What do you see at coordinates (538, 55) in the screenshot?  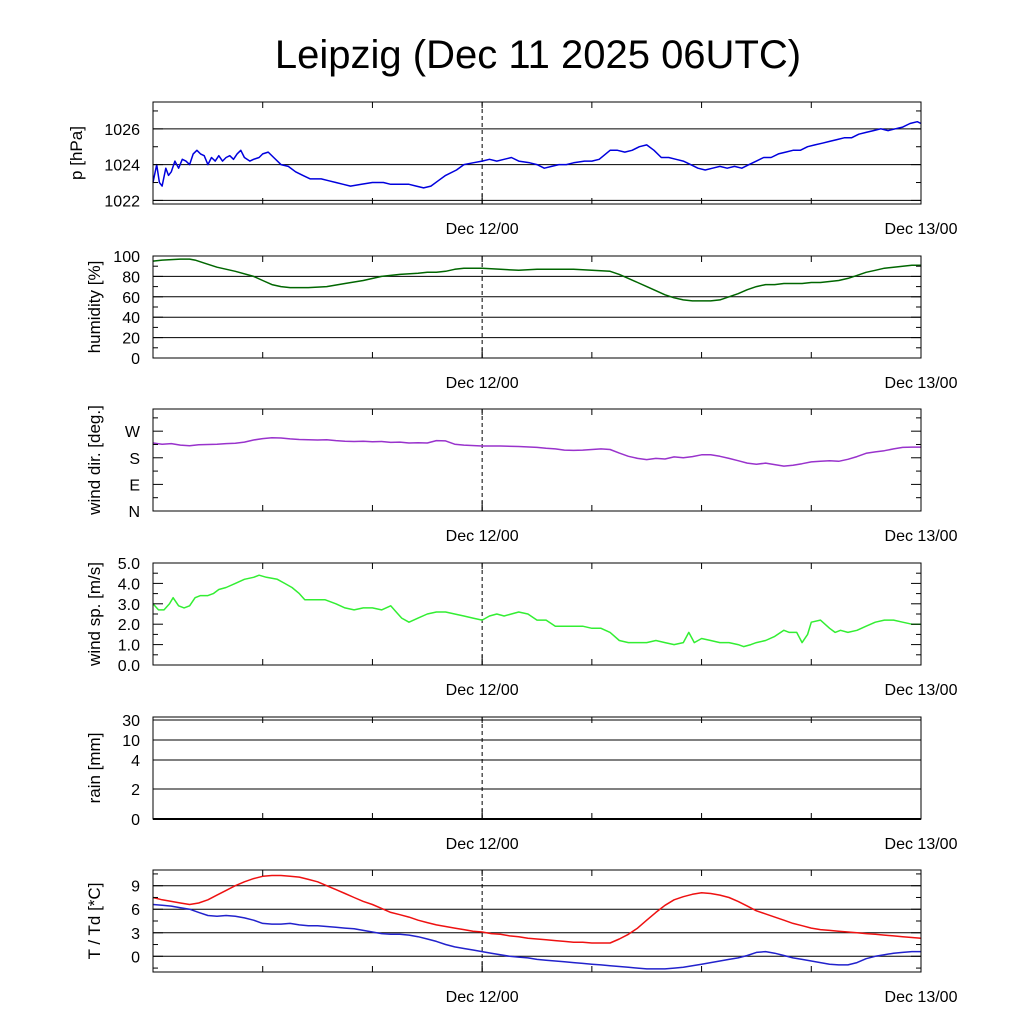 I see `chart-title: Leipzig (Dec 11 2025 06UTC)` at bounding box center [538, 55].